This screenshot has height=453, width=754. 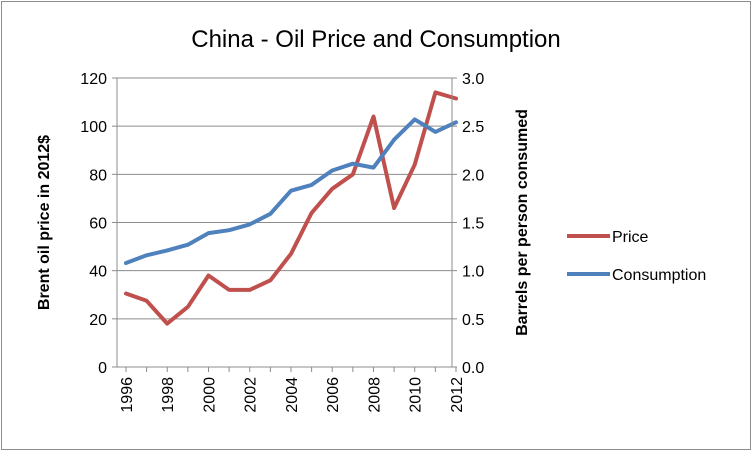 What do you see at coordinates (473, 272) in the screenshot?
I see `y-right-tick-label: 1.0` at bounding box center [473, 272].